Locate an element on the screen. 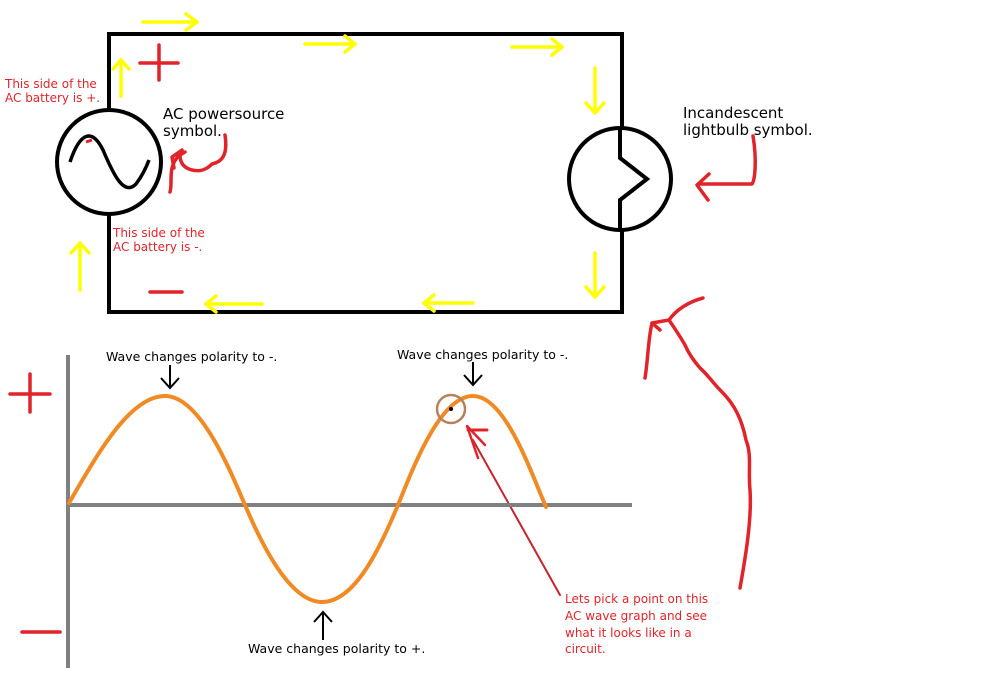  lightbulb-label: Incandescent lightbulb symbol. is located at coordinates (748, 122).